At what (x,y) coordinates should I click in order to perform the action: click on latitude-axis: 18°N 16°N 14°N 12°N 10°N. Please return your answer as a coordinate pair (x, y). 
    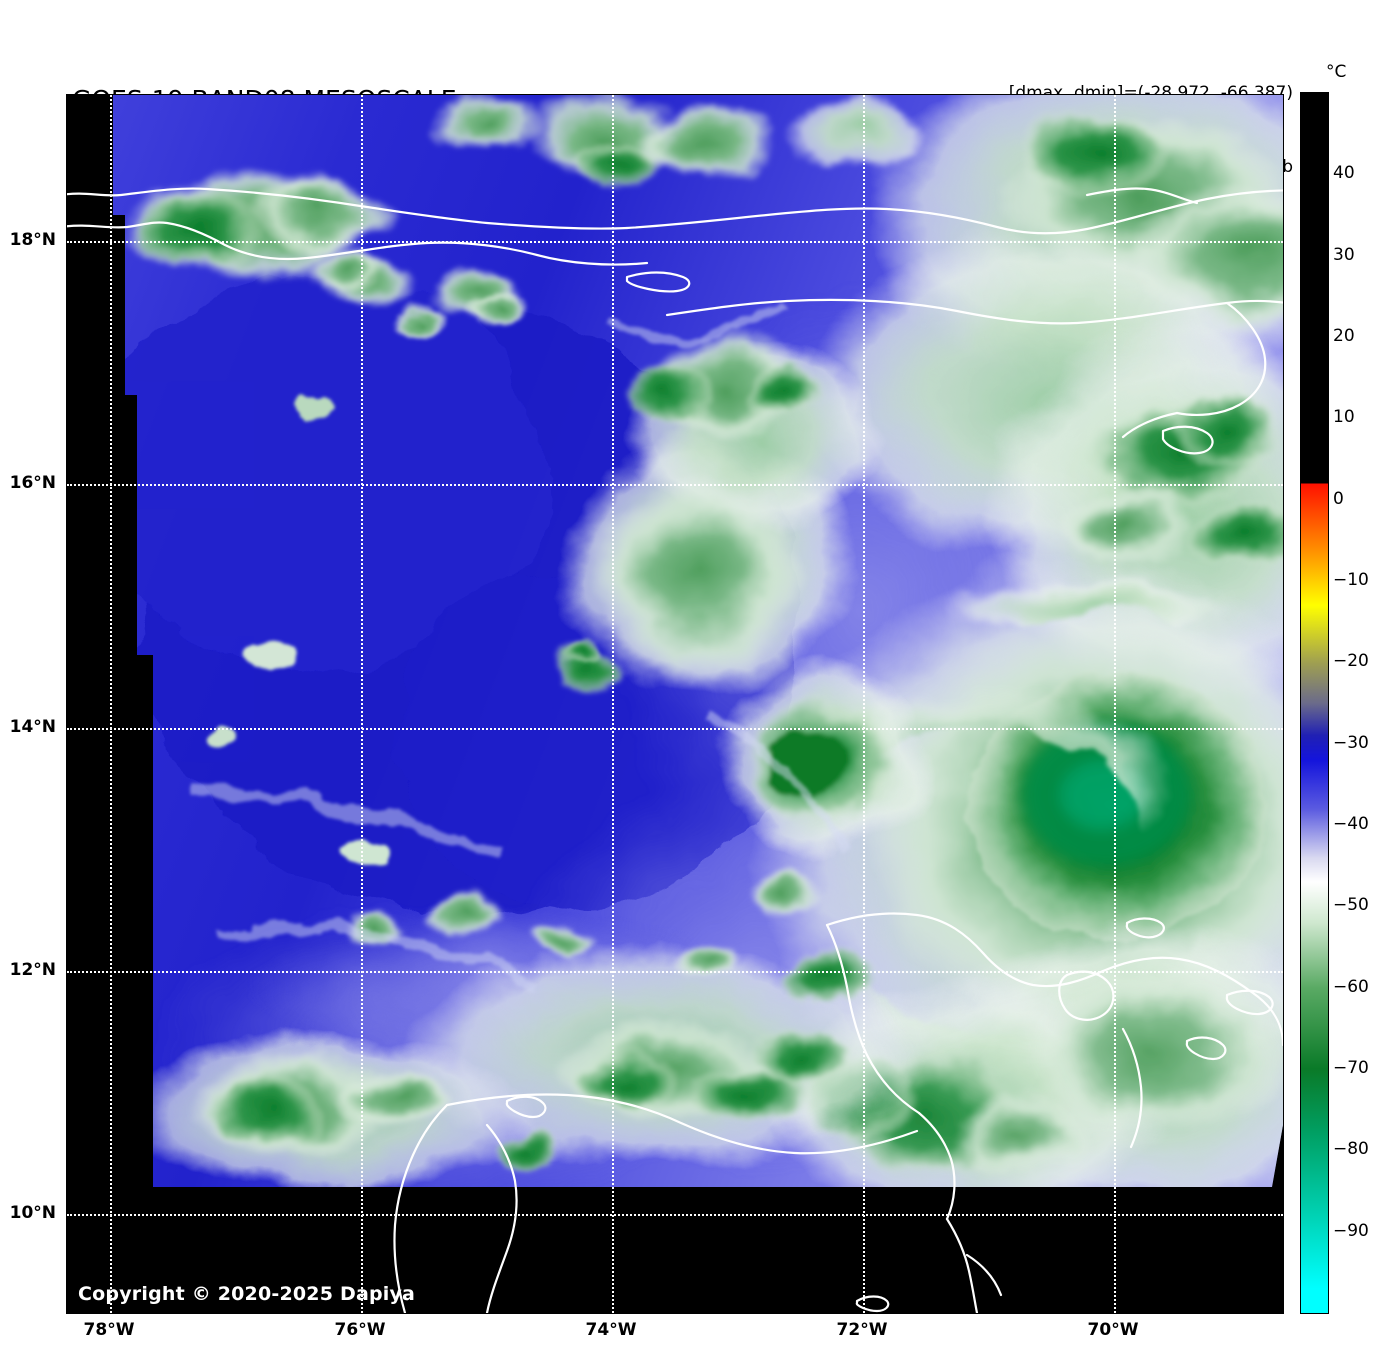
    Looking at the image, I should click on (32, 679).